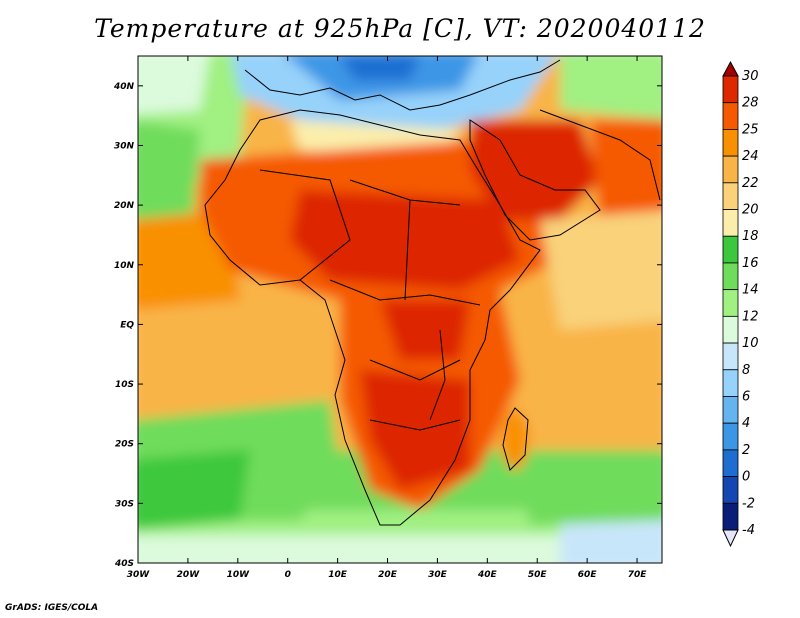  Describe the element at coordinates (124, 87) in the screenshot. I see `lat-tick-label: 40N` at that location.